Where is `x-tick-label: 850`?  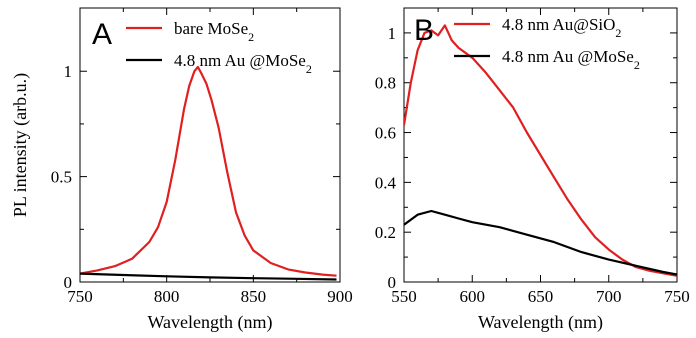
x-tick-label: 850 is located at coordinates (254, 296).